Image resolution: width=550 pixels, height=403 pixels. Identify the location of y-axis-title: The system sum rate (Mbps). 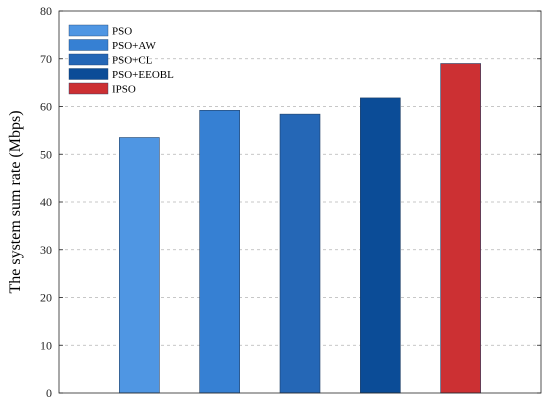
(15, 201).